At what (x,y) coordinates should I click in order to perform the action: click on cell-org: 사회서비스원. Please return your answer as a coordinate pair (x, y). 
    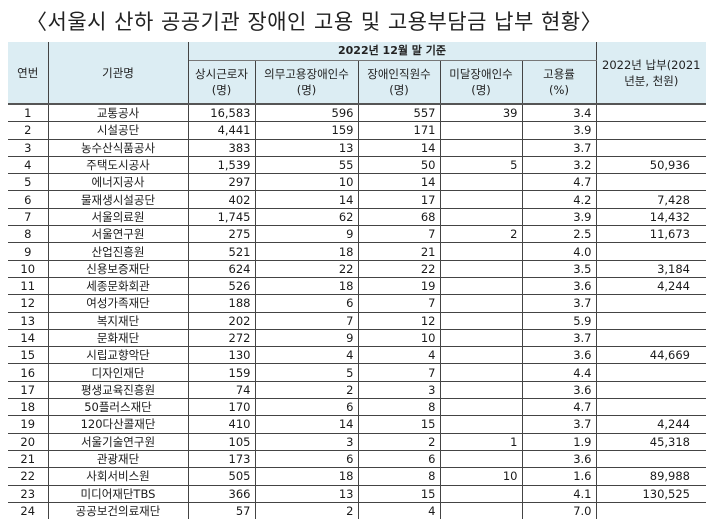
    Looking at the image, I should click on (118, 476).